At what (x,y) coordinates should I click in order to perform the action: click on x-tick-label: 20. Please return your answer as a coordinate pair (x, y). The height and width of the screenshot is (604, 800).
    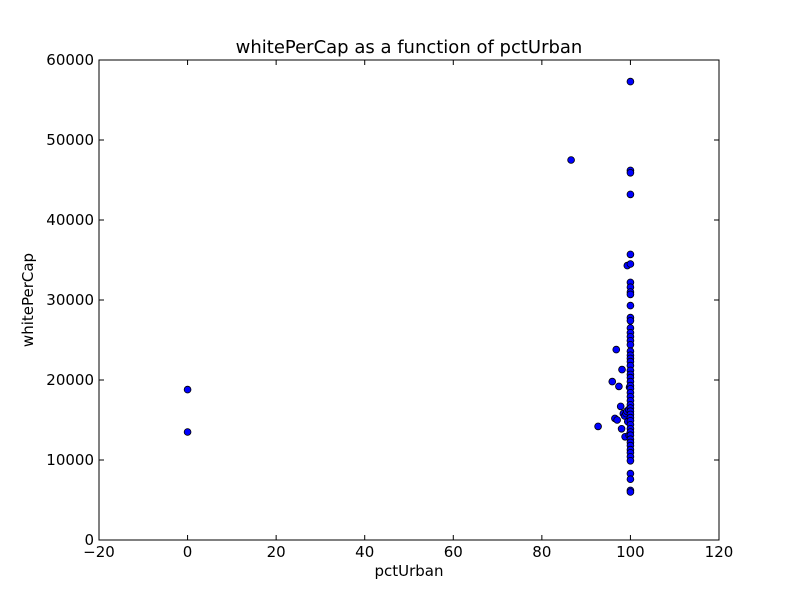
    Looking at the image, I should click on (276, 552).